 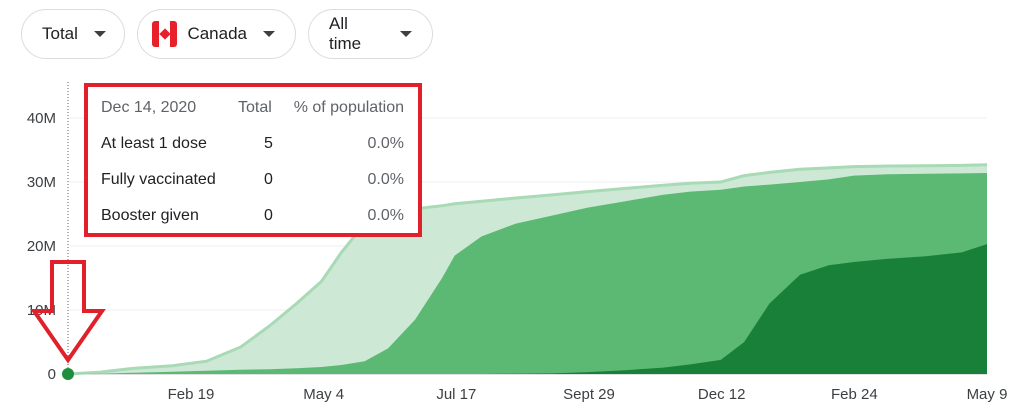 I want to click on metric-dropdown: Total, so click(x=73, y=34).